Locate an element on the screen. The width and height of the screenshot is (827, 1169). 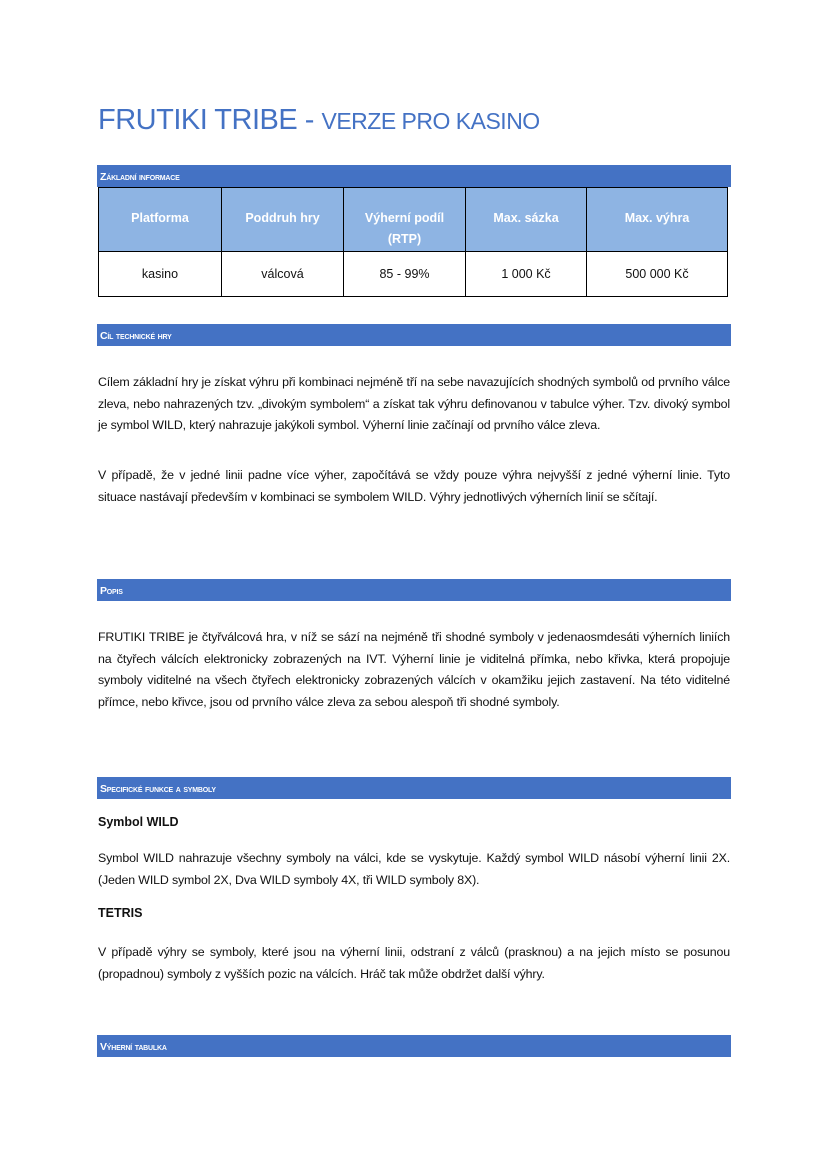
document-title: FRUTIKI TRIBE - VERZE PRO KASINO is located at coordinates (319, 120).